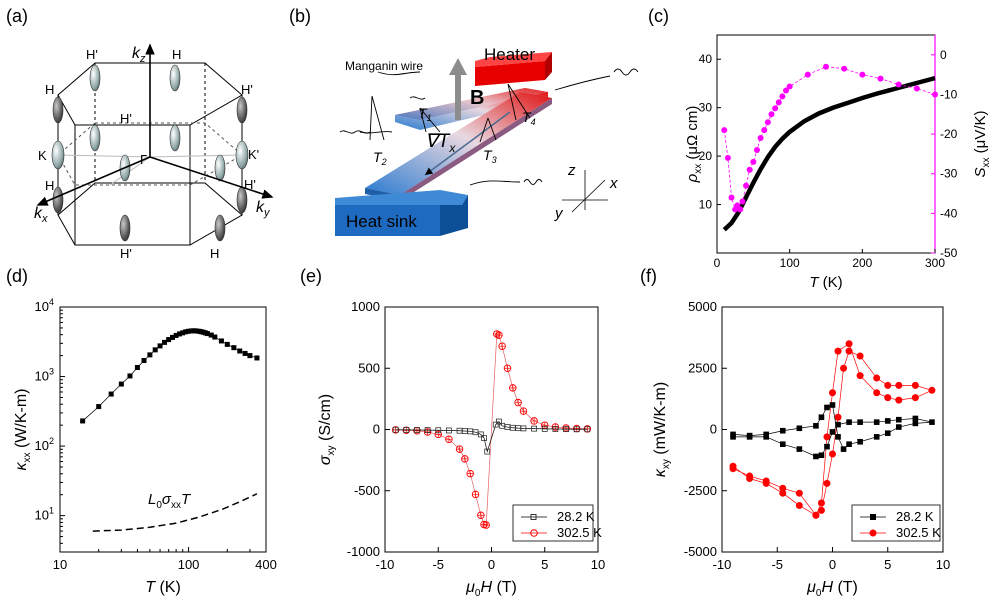 This screenshot has width=996, height=613. What do you see at coordinates (175, 512) in the screenshot?
I see `lorenz-curve` at bounding box center [175, 512].